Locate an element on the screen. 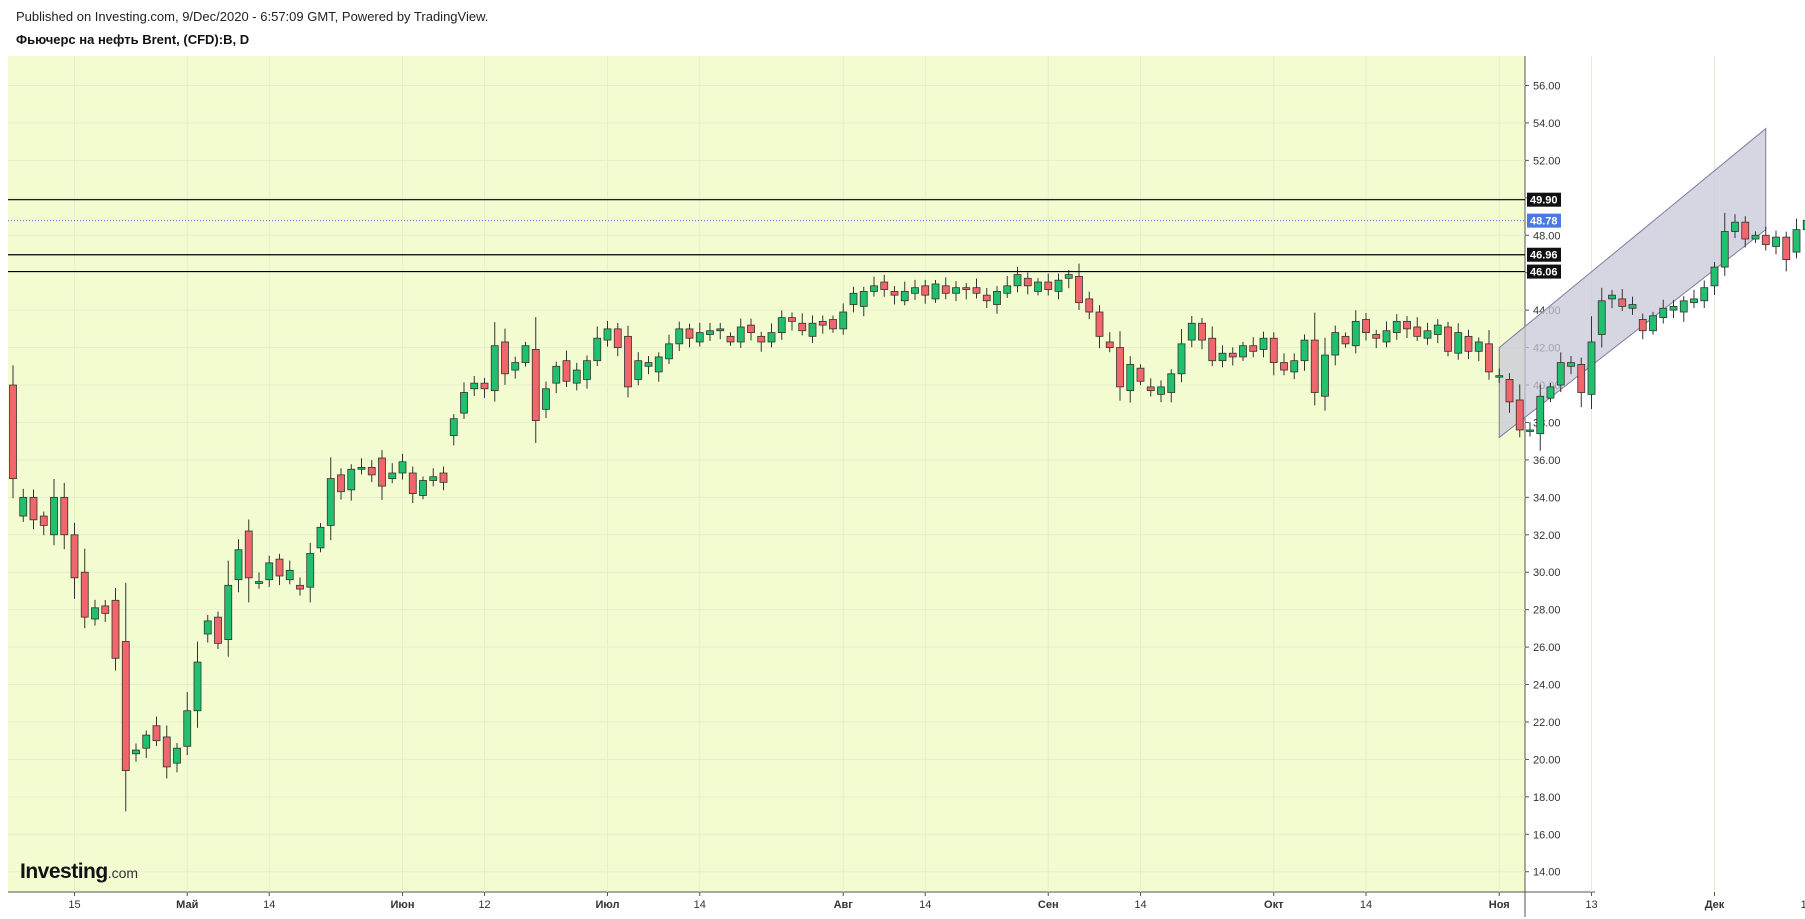 Image resolution: width=1805 pixels, height=919 pixels. trend-channel is located at coordinates (1632, 283).